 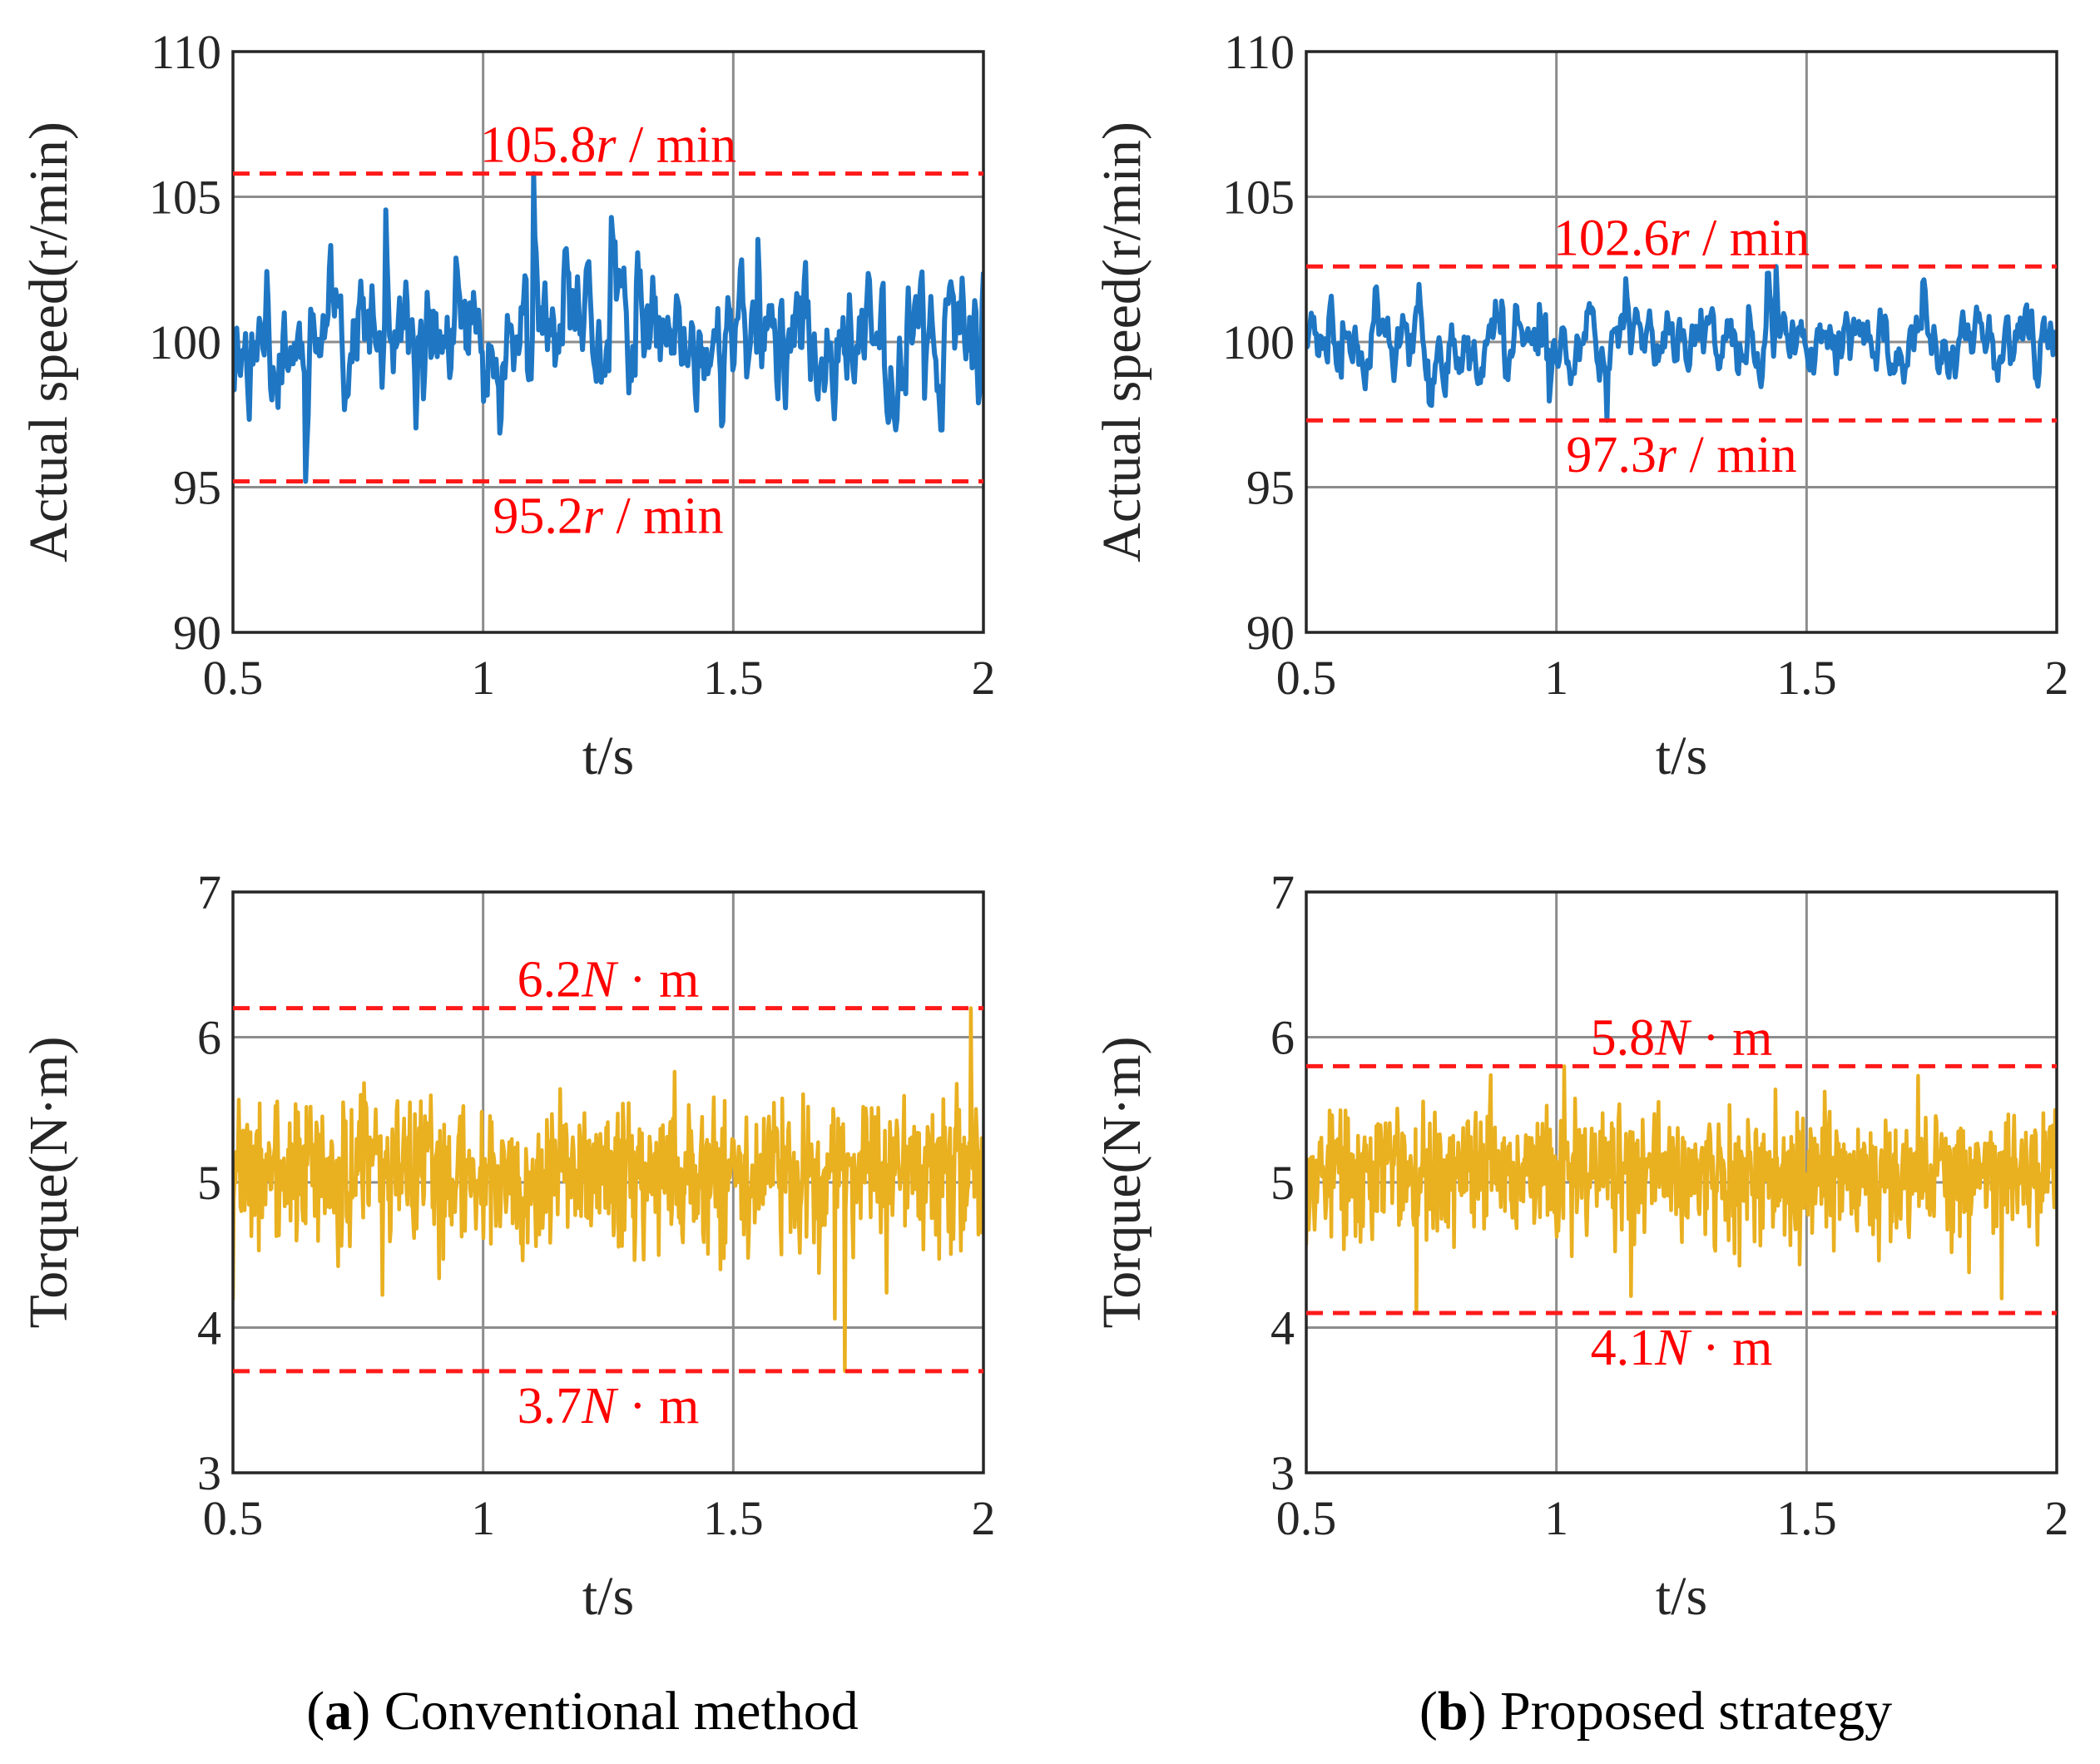 What do you see at coordinates (1667, 455) in the screenshot?
I see `panel-b-speed-limit-label-1-var: r` at bounding box center [1667, 455].